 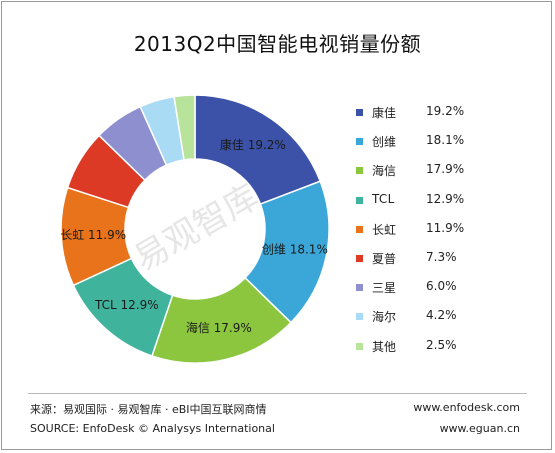 What do you see at coordinates (479, 428) in the screenshot?
I see `url-eguan: www.eguan.cn` at bounding box center [479, 428].